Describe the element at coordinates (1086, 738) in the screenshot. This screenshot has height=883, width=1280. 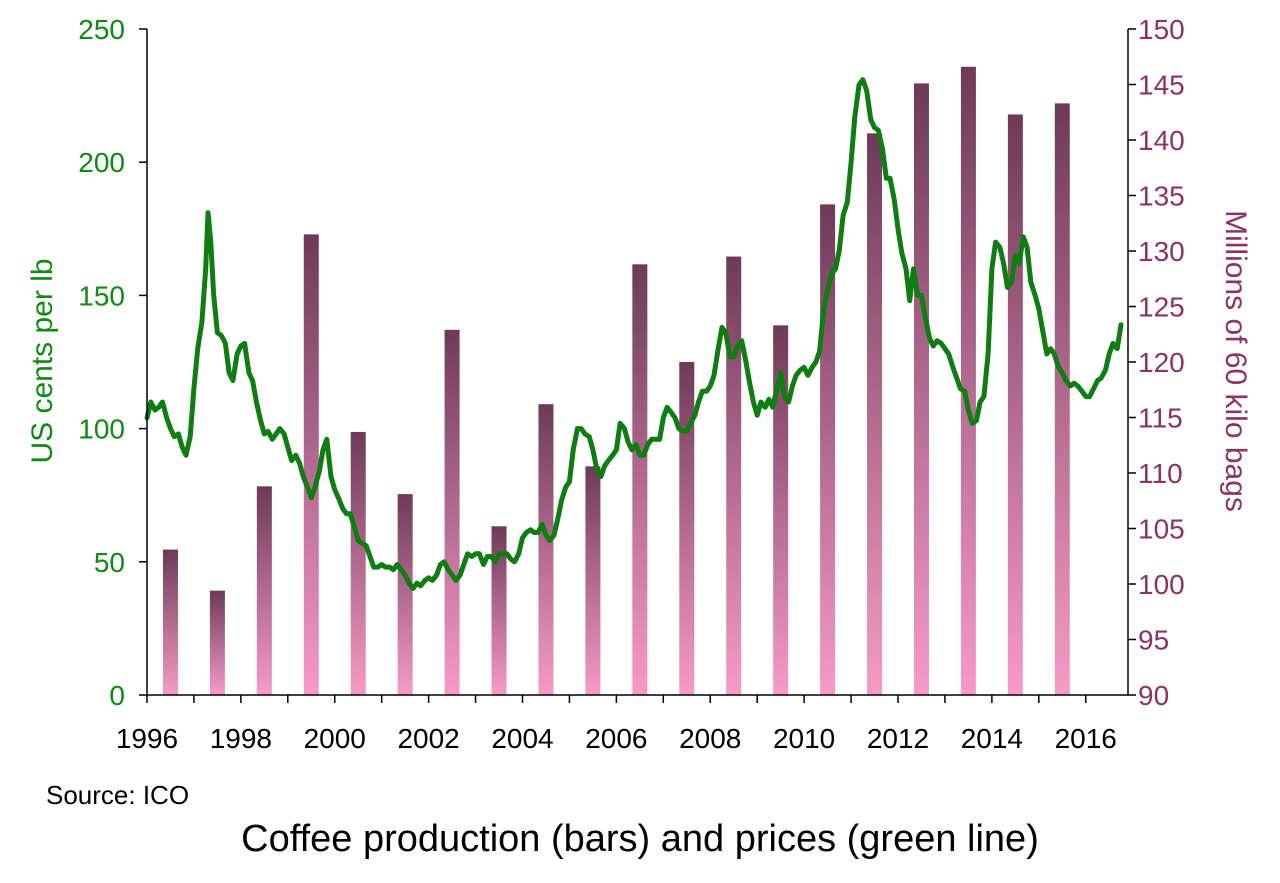
I see `x-tick-label: 2016` at that location.